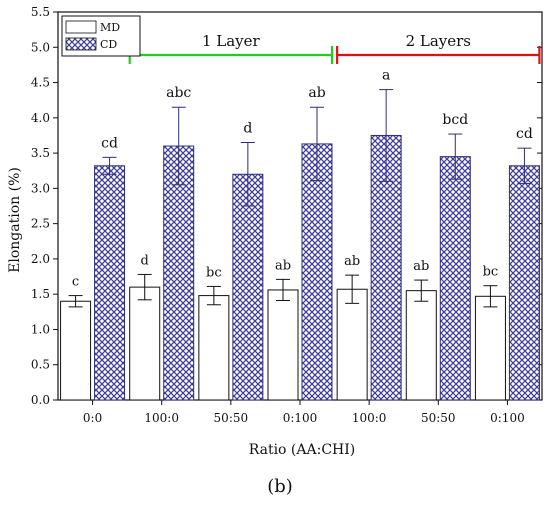 This screenshot has width=550, height=505. Describe the element at coordinates (40, 118) in the screenshot. I see `y-tick-label: 4.0` at that location.